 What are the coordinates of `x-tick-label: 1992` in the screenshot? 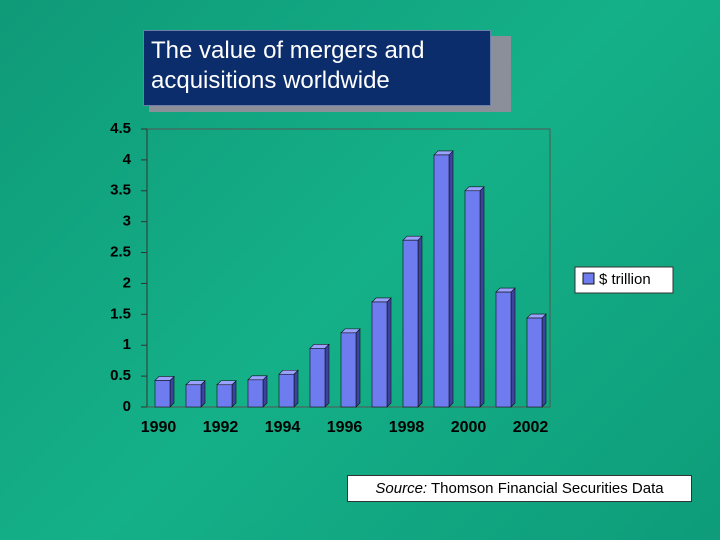 It's located at (221, 427).